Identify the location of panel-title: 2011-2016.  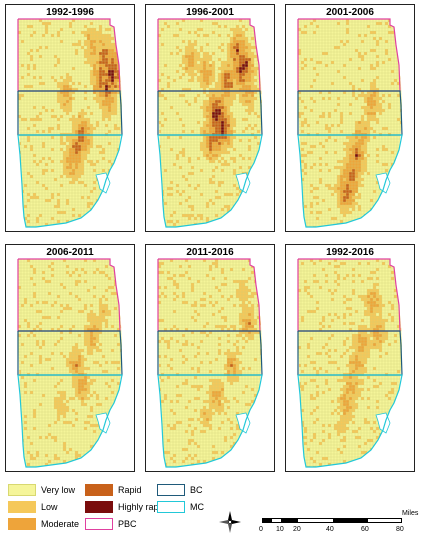
(210, 252).